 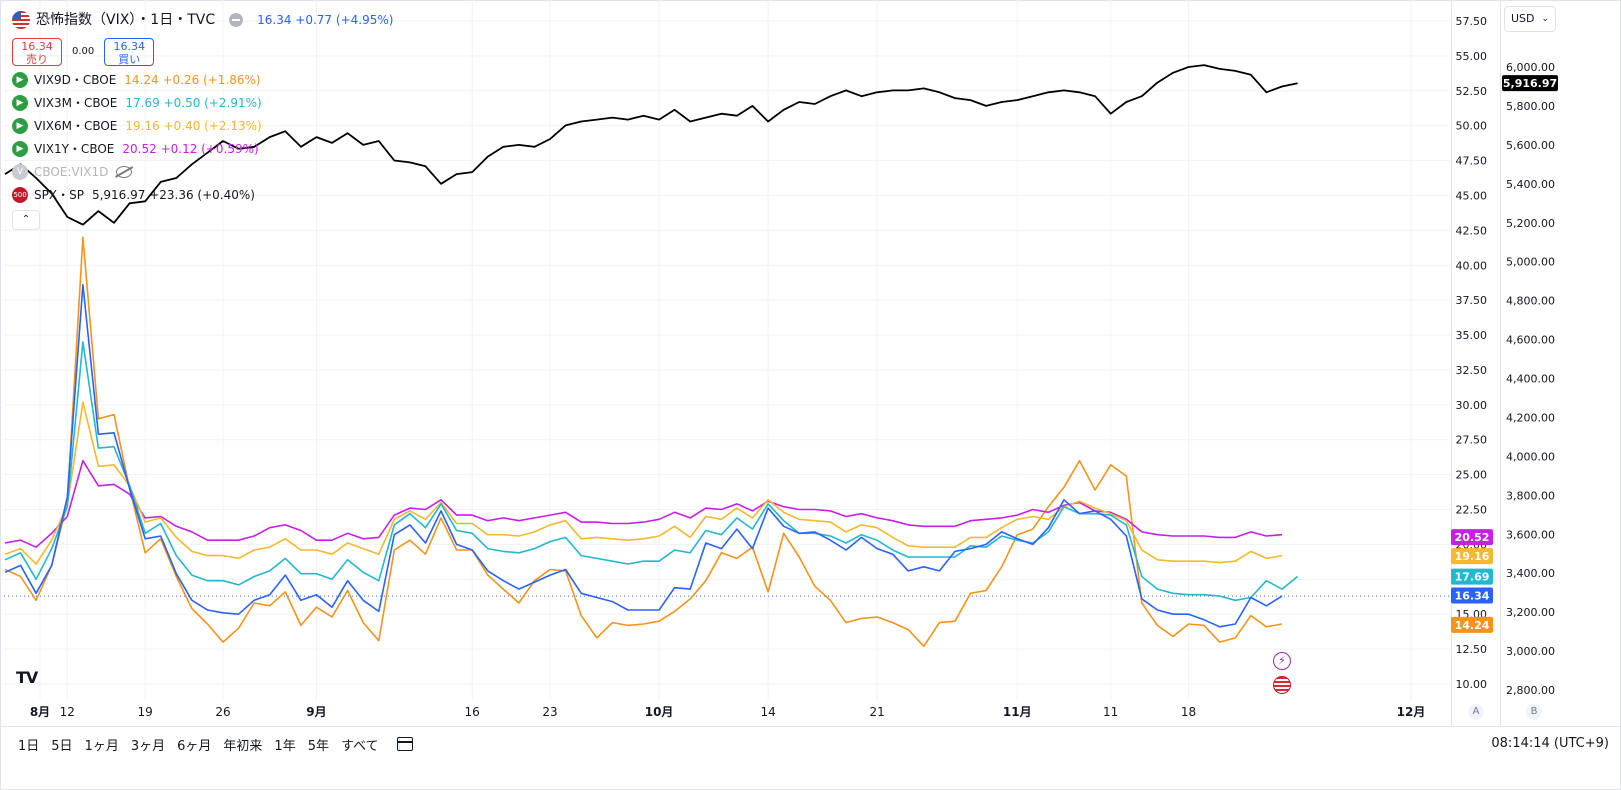 I want to click on price-tag-vix1y, so click(x=1472, y=537).